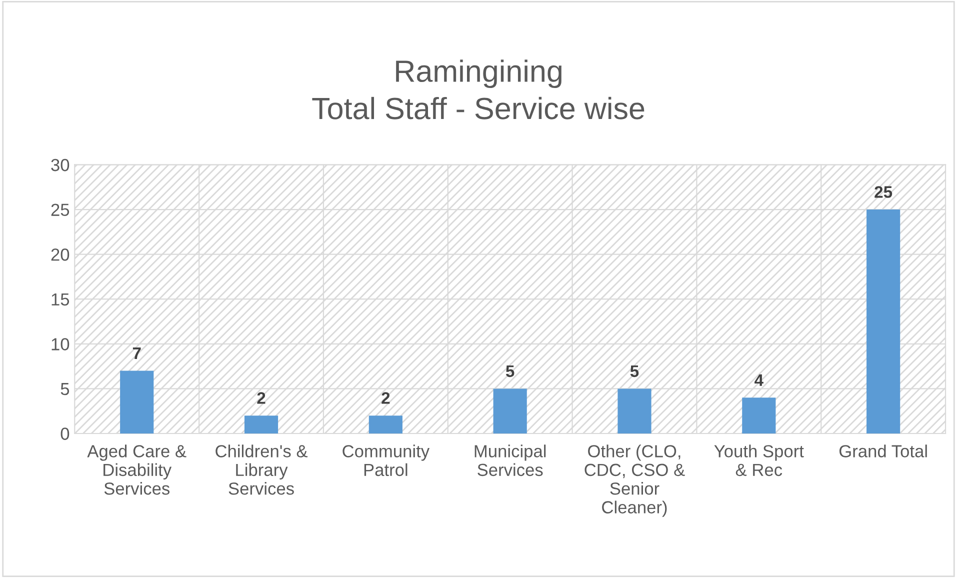 The width and height of the screenshot is (957, 578). Describe the element at coordinates (883, 192) in the screenshot. I see `data-label: 25` at that location.